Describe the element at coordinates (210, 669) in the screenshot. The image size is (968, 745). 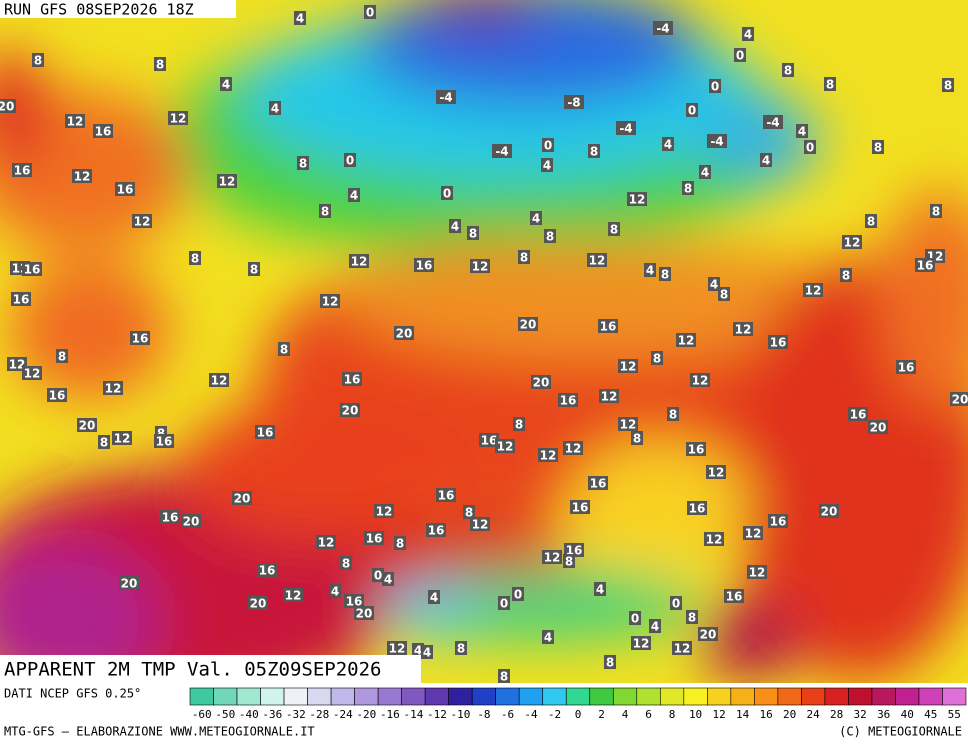
I see `title-box` at that location.